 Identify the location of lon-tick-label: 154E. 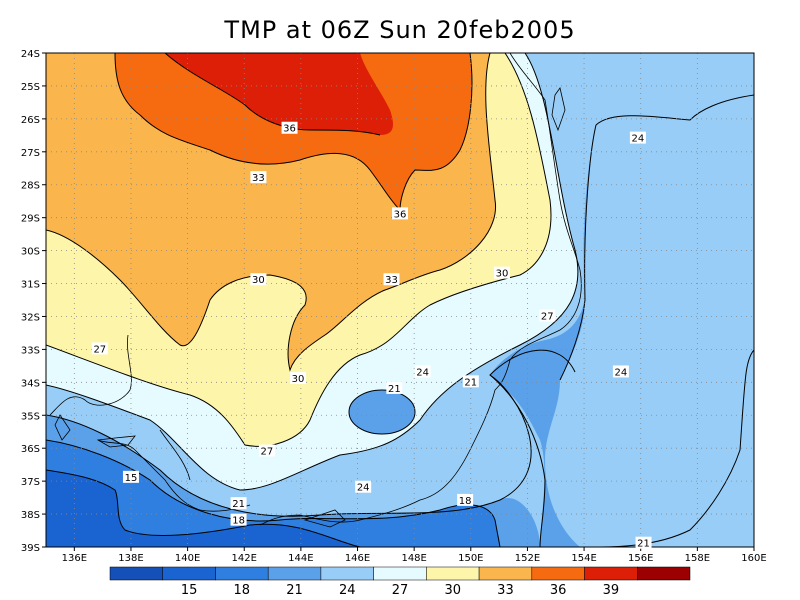
(583, 558).